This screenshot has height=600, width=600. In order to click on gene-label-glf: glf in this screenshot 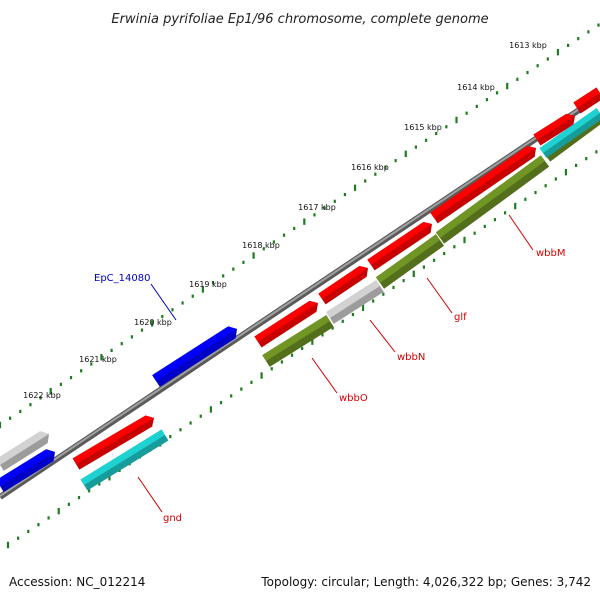, I will do `click(460, 317)`.